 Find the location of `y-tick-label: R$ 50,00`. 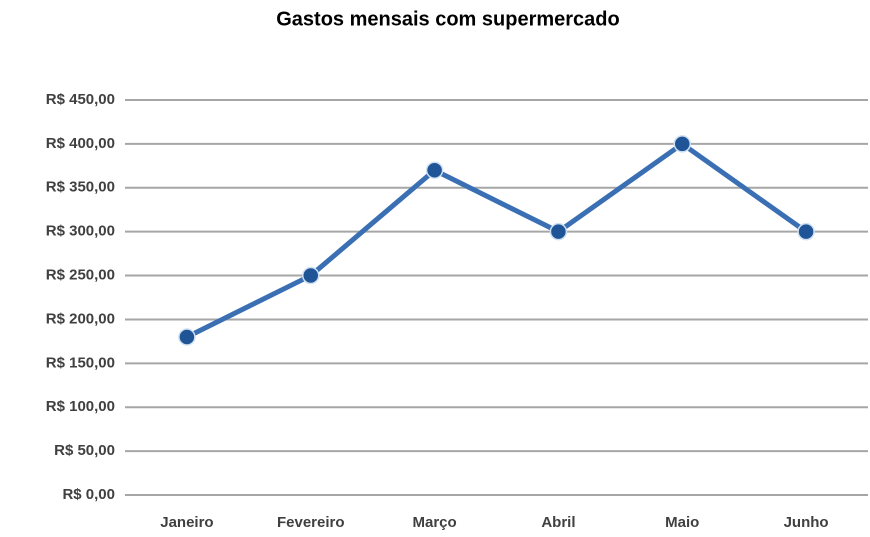

y-tick-label: R$ 50,00 is located at coordinates (84, 450).